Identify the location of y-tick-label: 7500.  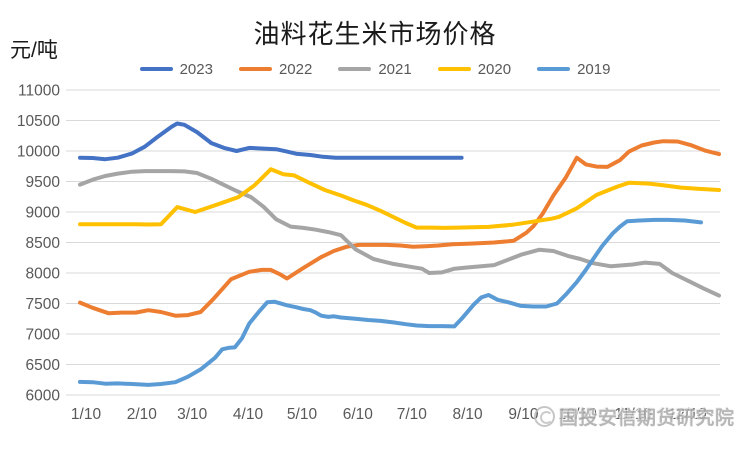
(43, 304).